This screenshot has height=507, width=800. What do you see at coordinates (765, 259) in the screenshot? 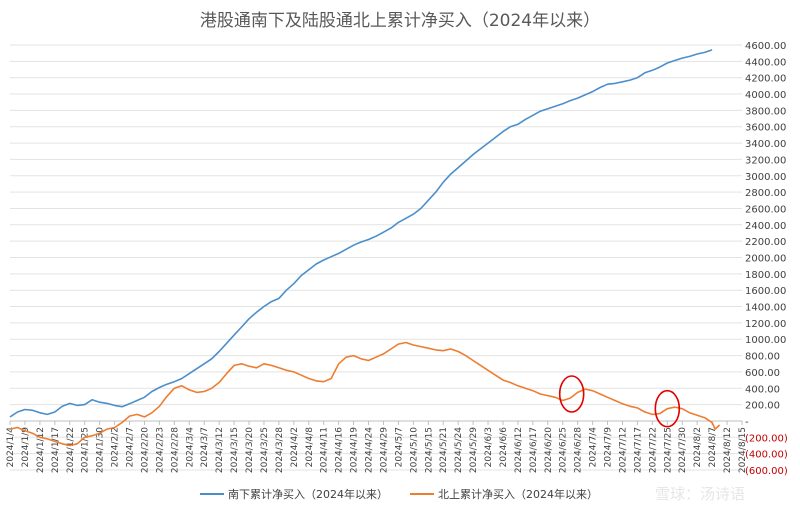
I see `y-tick-label: 2000.00` at bounding box center [765, 259].